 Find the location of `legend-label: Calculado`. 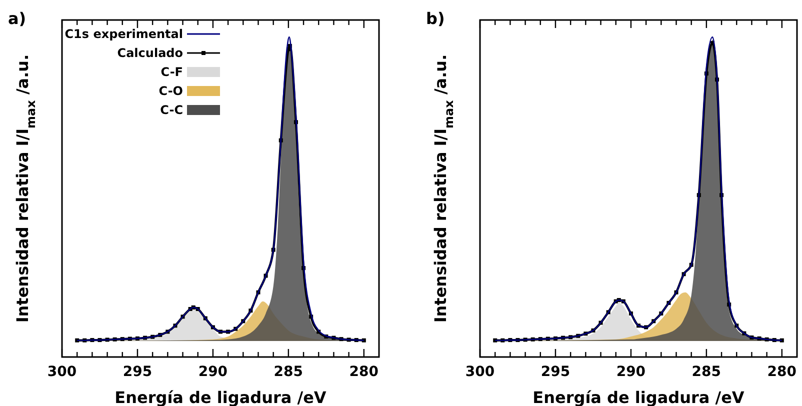

legend-label: Calculado is located at coordinates (150, 53).